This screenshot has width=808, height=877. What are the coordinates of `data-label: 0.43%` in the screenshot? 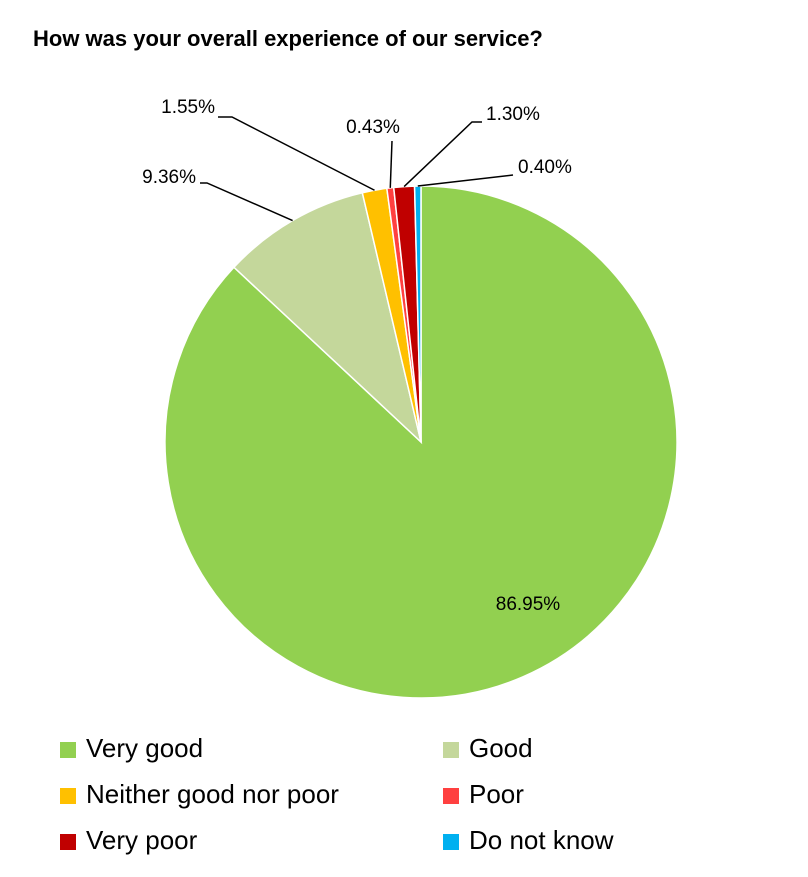 It's located at (373, 127).